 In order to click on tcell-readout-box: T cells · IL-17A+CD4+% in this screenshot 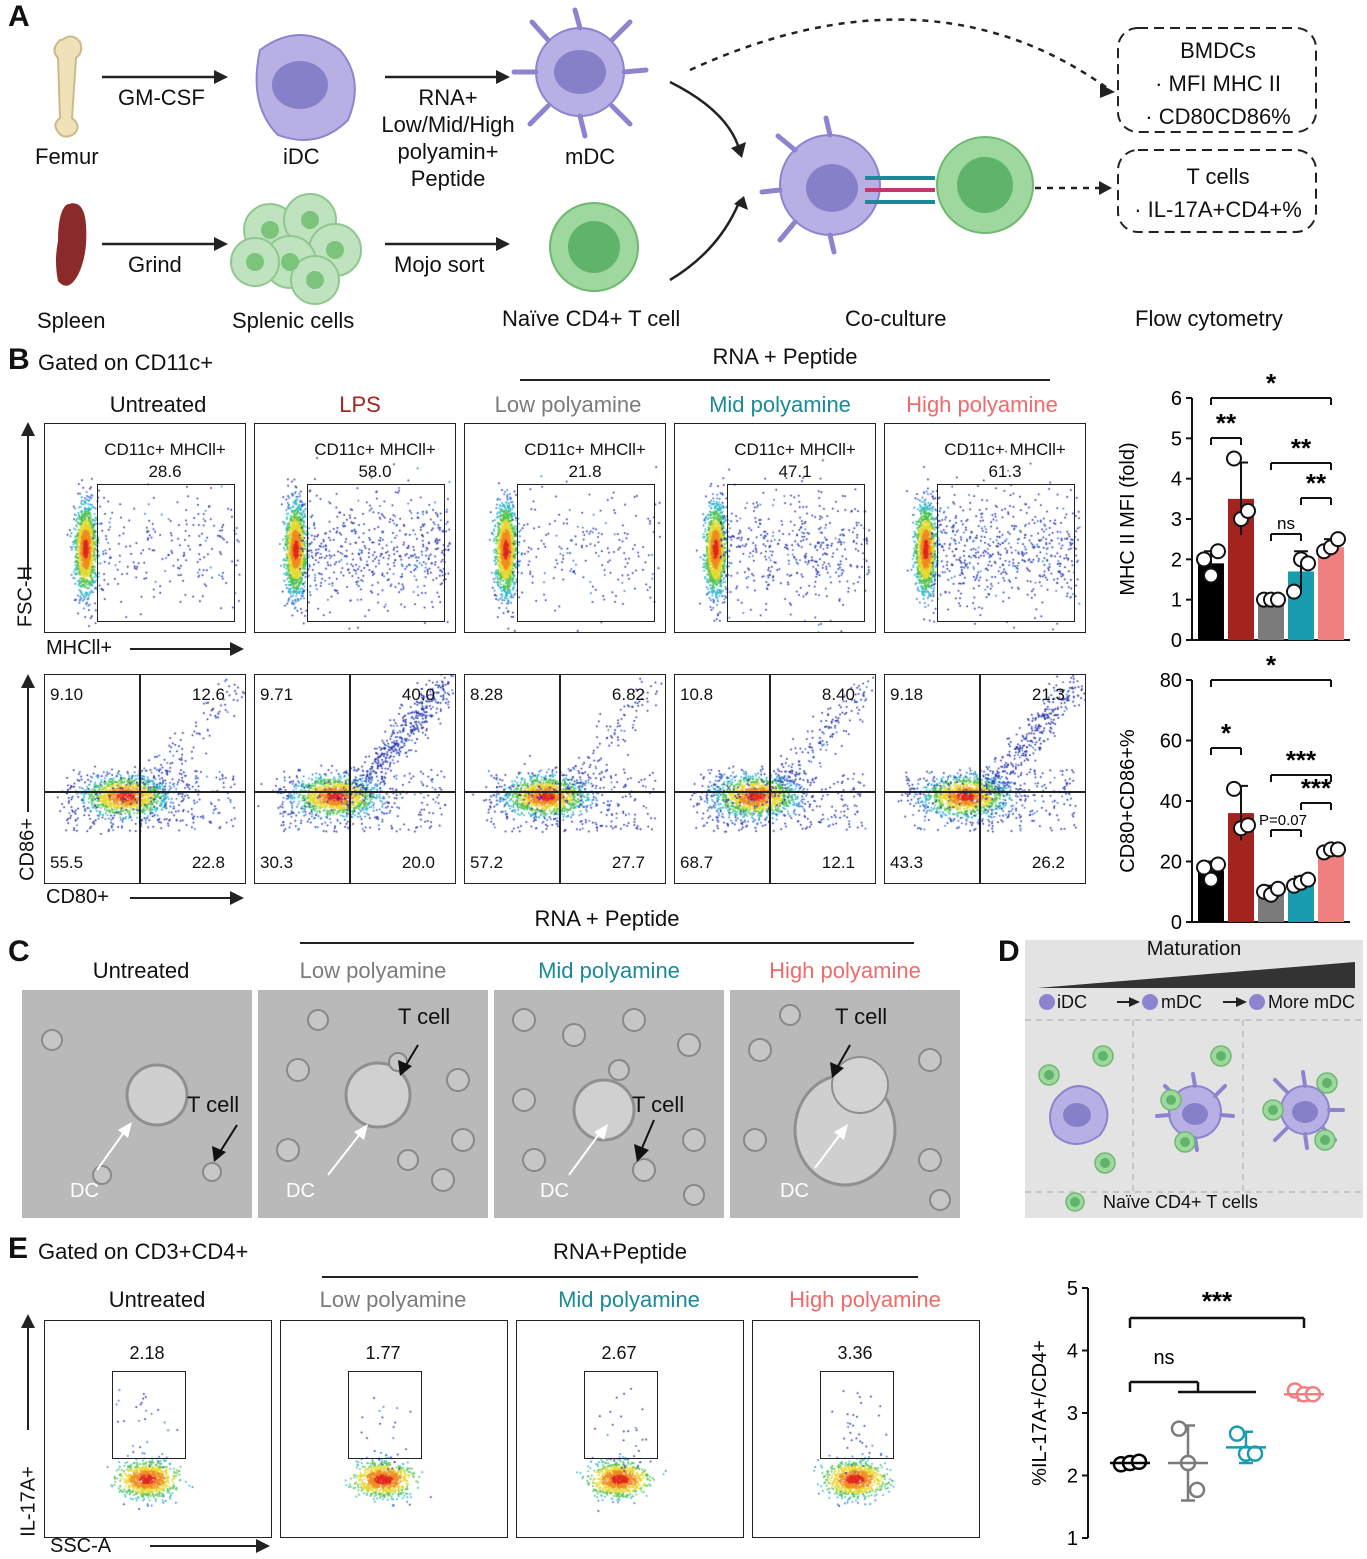, I will do `click(1218, 193)`.